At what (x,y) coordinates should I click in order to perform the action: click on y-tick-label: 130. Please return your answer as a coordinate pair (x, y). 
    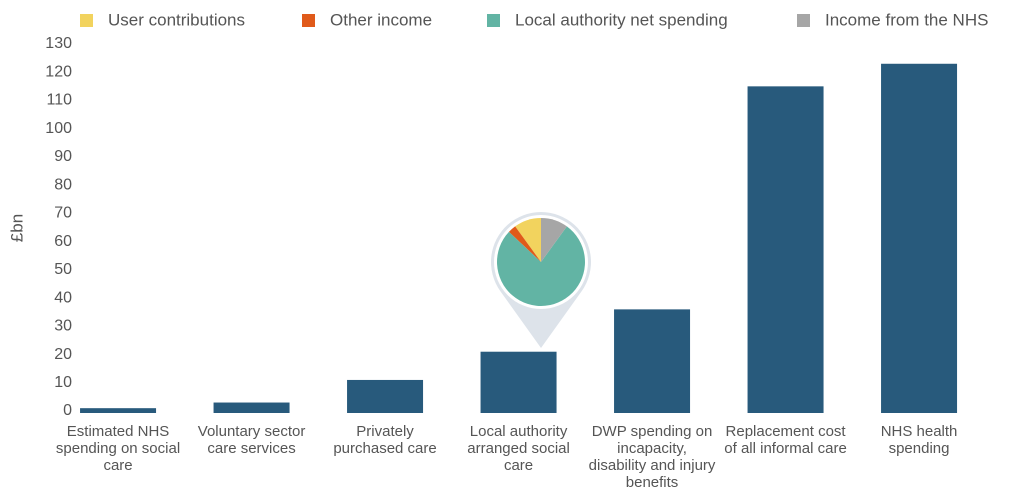
    Looking at the image, I should click on (58, 43).